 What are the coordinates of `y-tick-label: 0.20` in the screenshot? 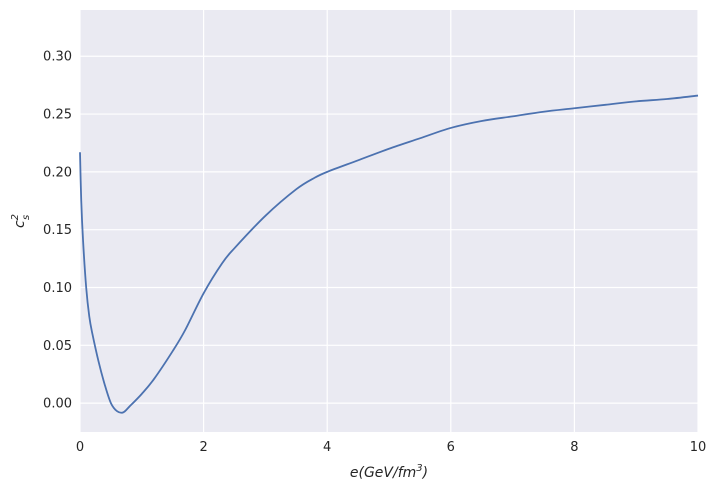 It's located at (57, 172).